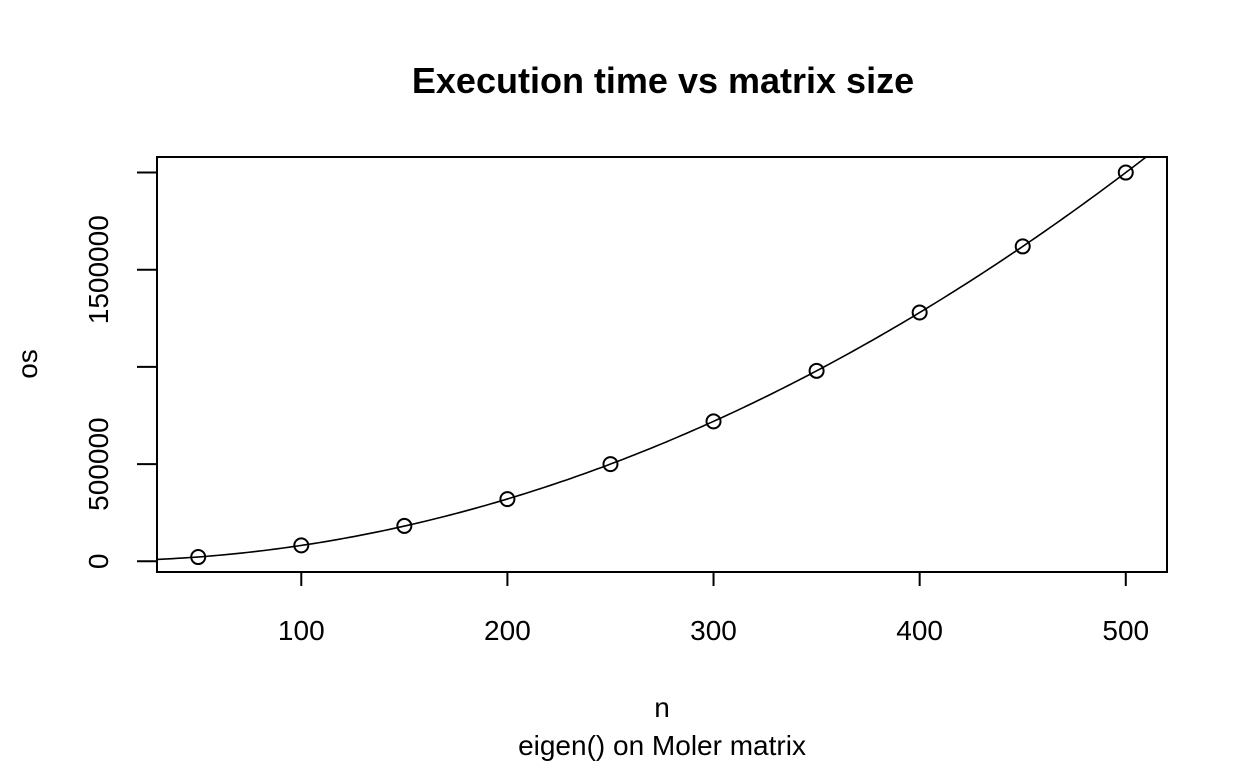  What do you see at coordinates (663, 80) in the screenshot?
I see `chart-title: Execution time vs matrix size` at bounding box center [663, 80].